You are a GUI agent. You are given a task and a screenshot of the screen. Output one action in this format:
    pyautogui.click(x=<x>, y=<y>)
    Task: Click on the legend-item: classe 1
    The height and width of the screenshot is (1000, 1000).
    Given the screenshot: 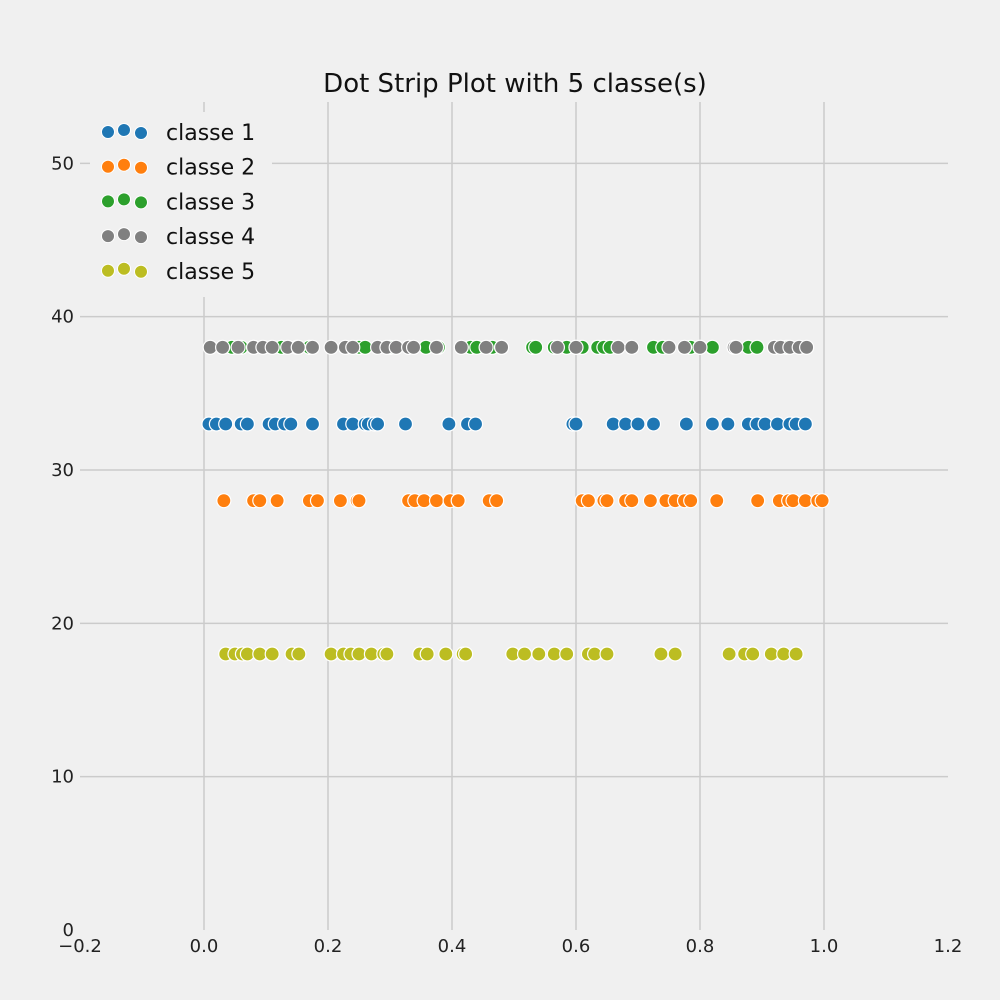 What is the action you would take?
    pyautogui.click(x=178, y=133)
    